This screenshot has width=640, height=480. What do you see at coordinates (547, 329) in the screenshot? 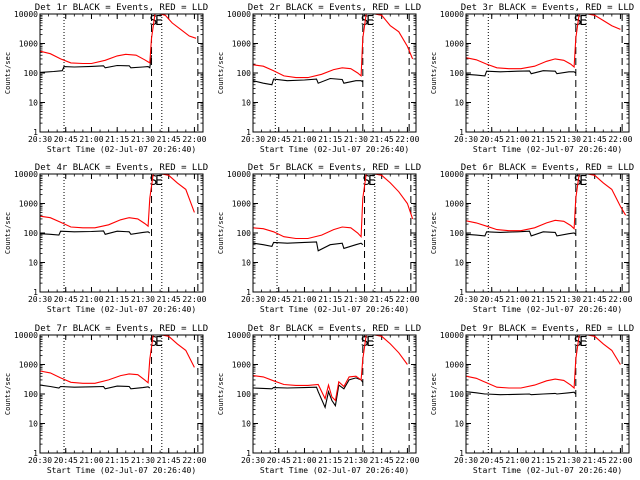
I see `chart-title: Det 9r BLACK = Events, RED = LLD` at bounding box center [547, 329].